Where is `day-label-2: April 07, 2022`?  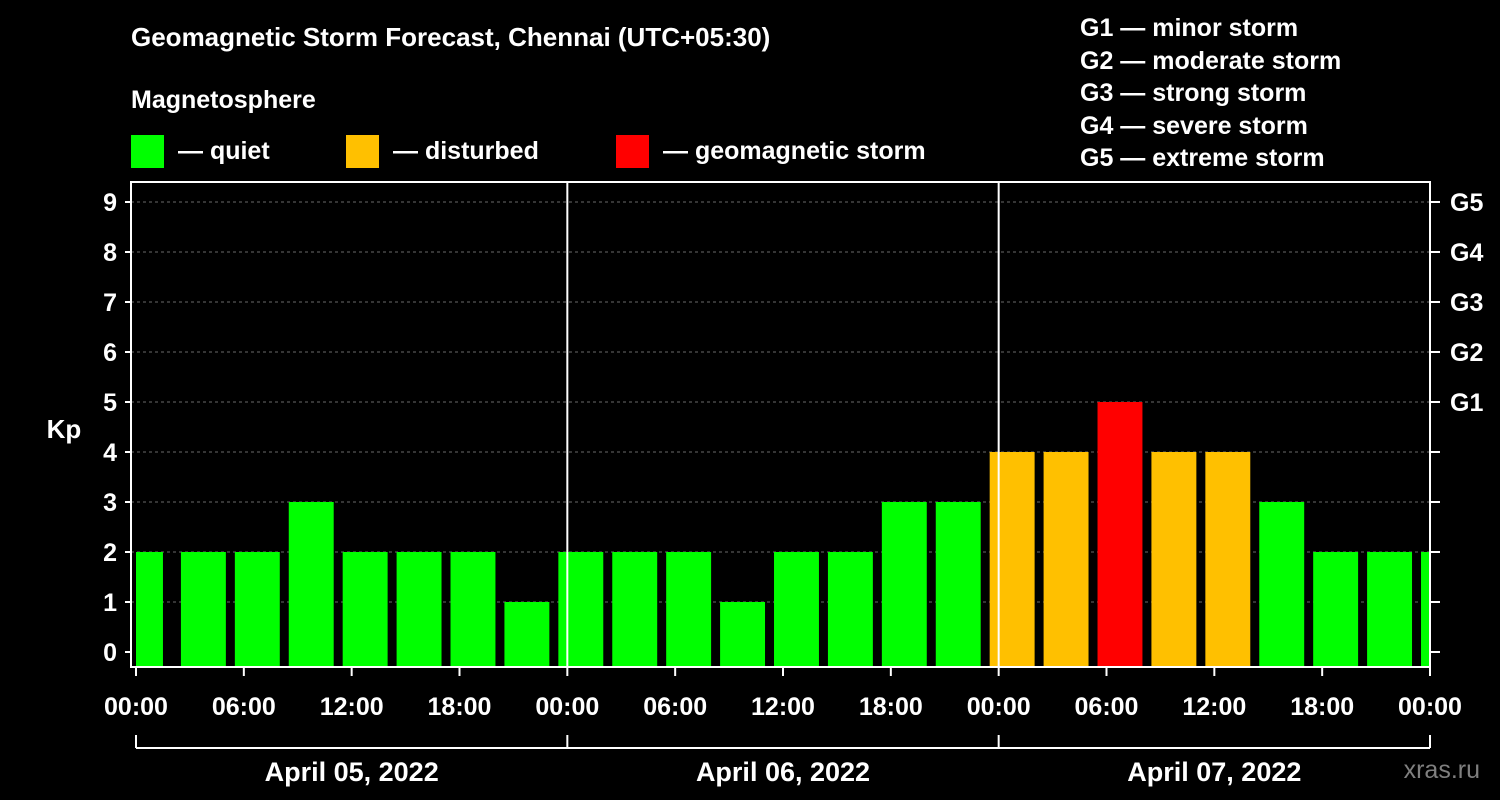 day-label-2: April 07, 2022 is located at coordinates (1214, 772).